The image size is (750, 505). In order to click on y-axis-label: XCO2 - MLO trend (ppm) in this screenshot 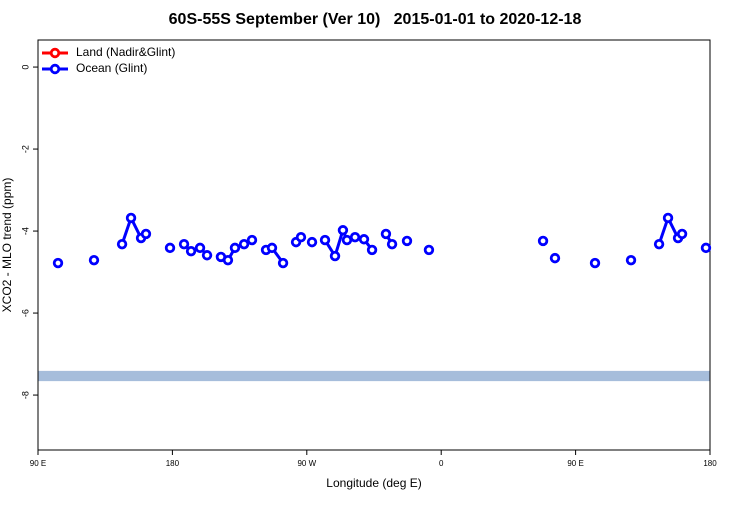, I will do `click(7, 245)`.